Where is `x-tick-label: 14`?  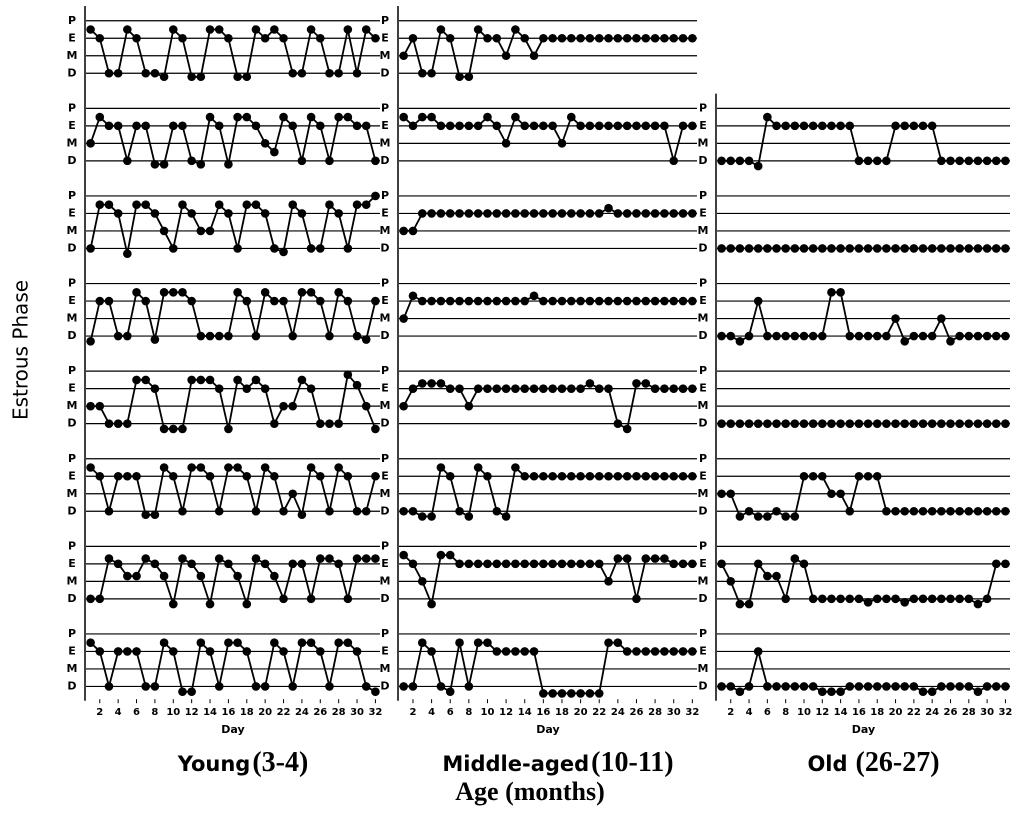
x-tick-label: 14 is located at coordinates (841, 712).